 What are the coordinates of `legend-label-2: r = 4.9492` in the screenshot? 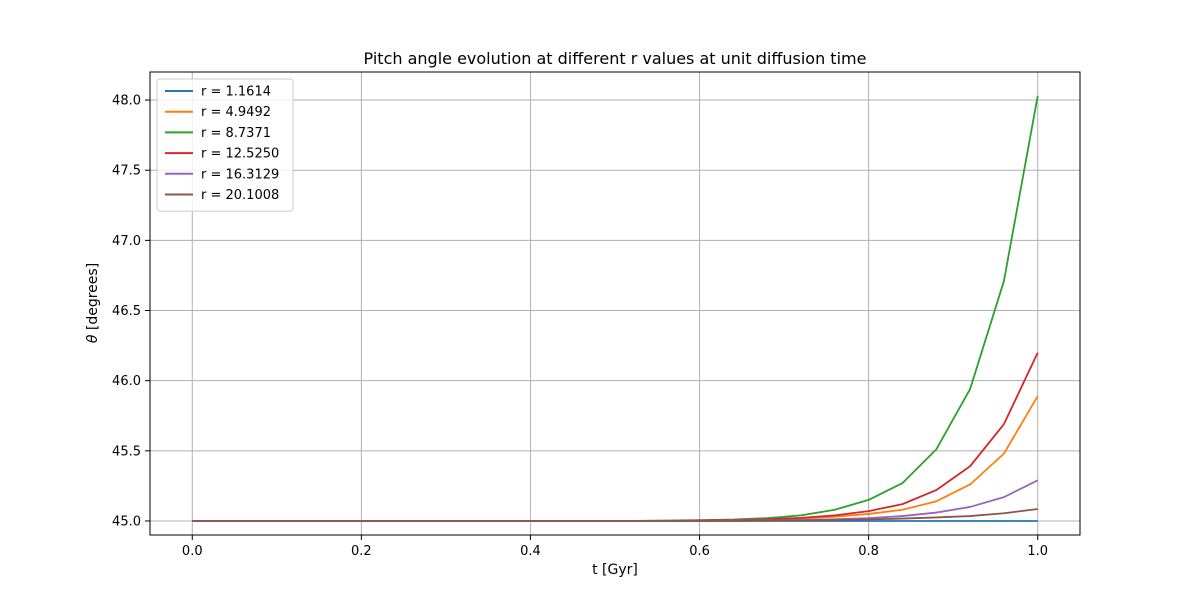 It's located at (236, 112).